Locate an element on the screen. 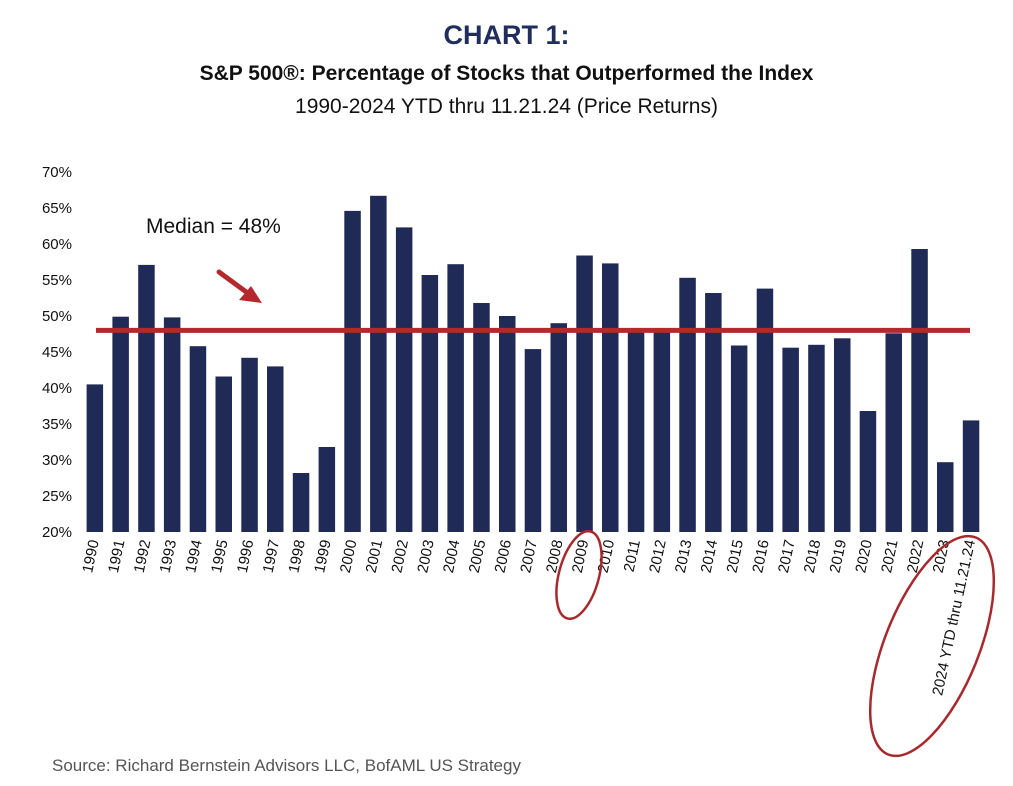 The height and width of the screenshot is (786, 1013). x-tick-label: 2014 is located at coordinates (710, 556).